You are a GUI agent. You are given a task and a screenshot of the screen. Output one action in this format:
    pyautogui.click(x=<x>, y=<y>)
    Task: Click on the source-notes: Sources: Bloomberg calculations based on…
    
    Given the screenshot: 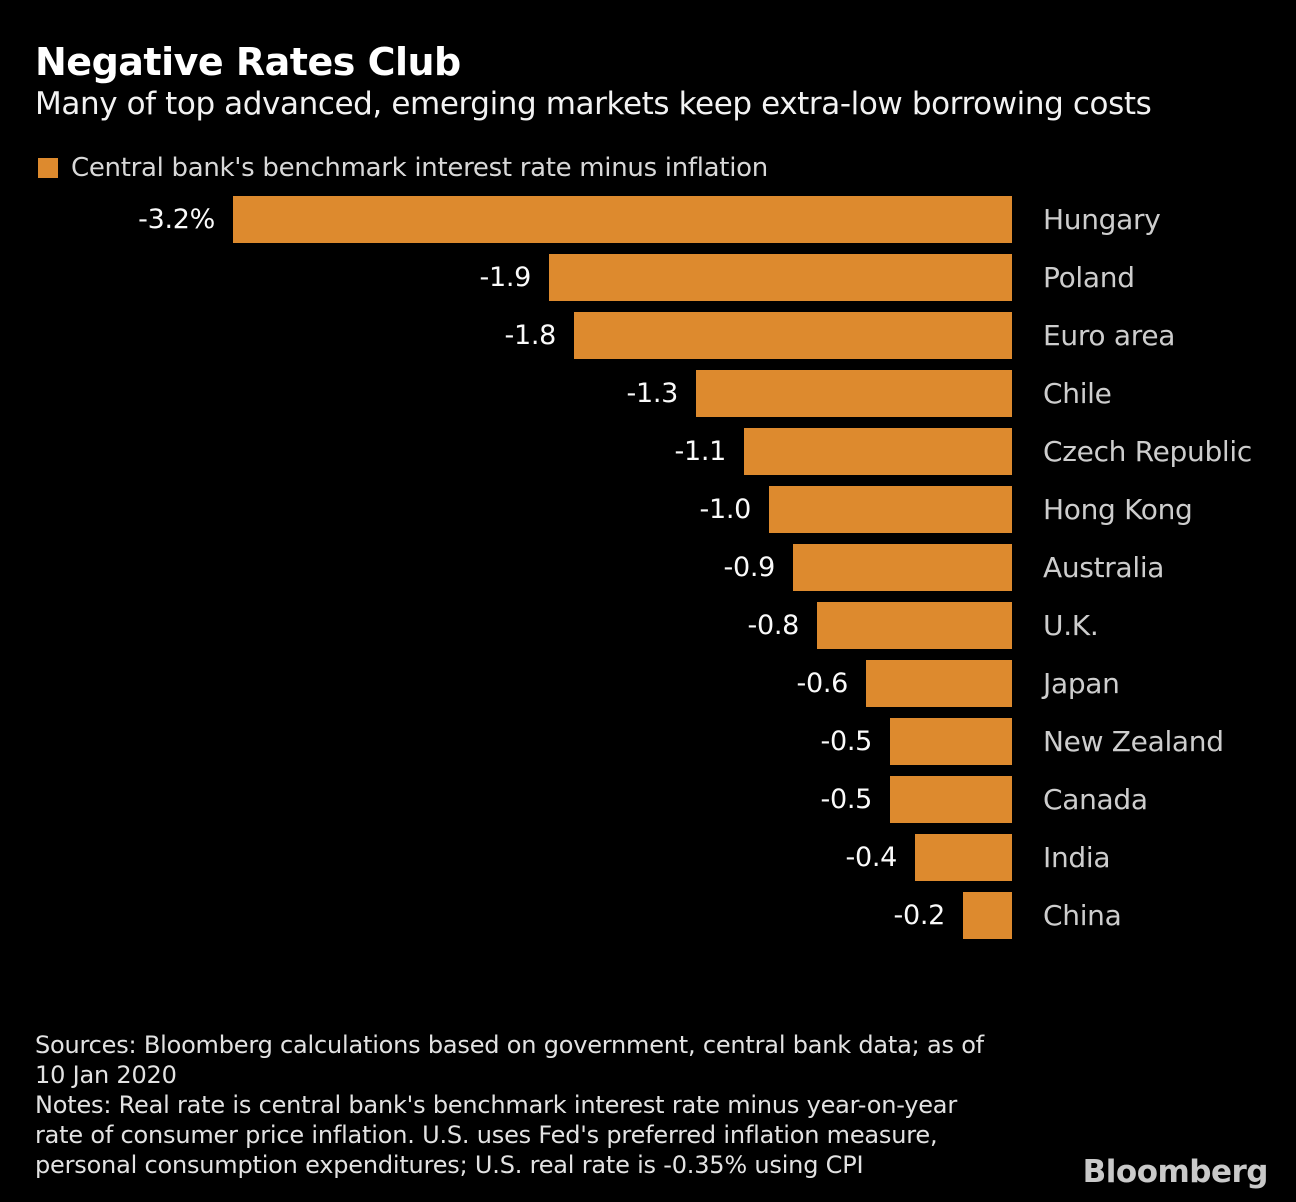 What is the action you would take?
    pyautogui.click(x=509, y=1105)
    